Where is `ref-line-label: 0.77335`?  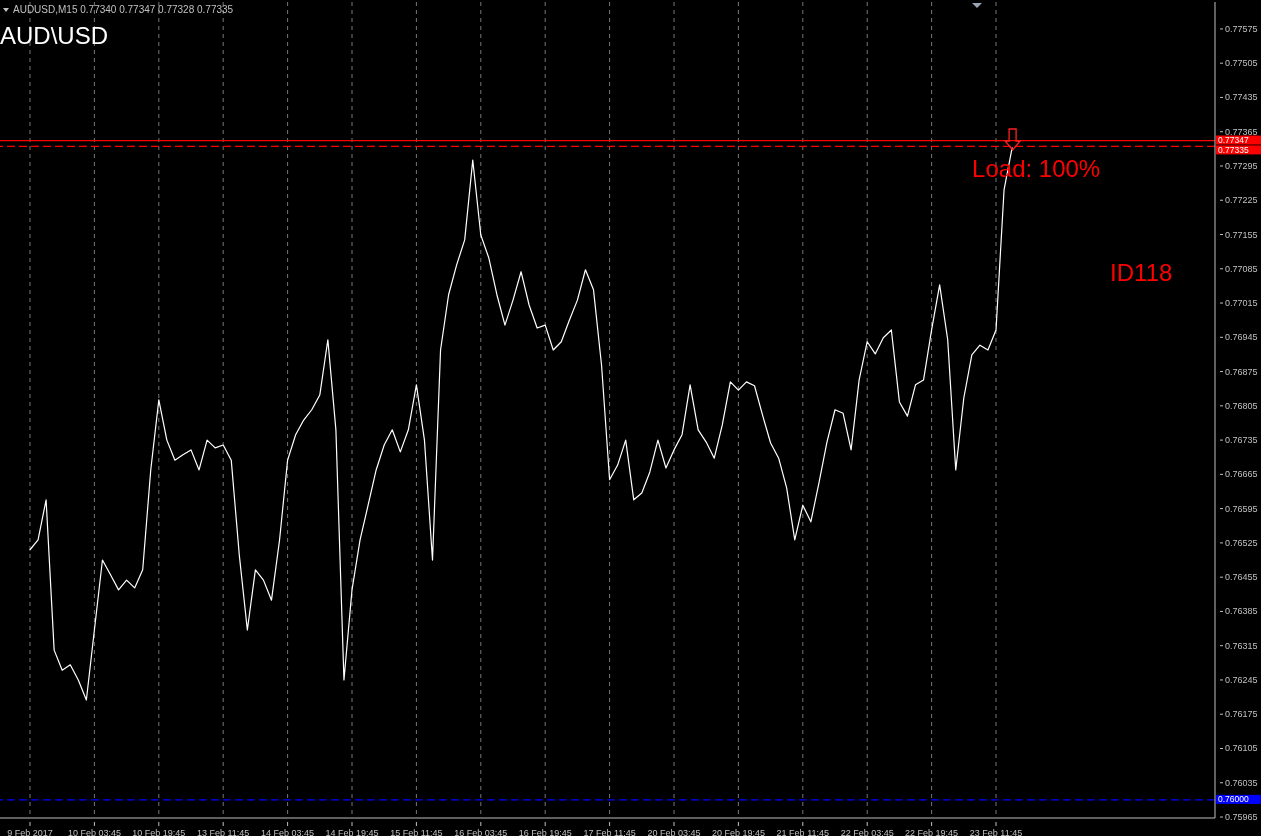 ref-line-label: 0.77335 is located at coordinates (1233, 149).